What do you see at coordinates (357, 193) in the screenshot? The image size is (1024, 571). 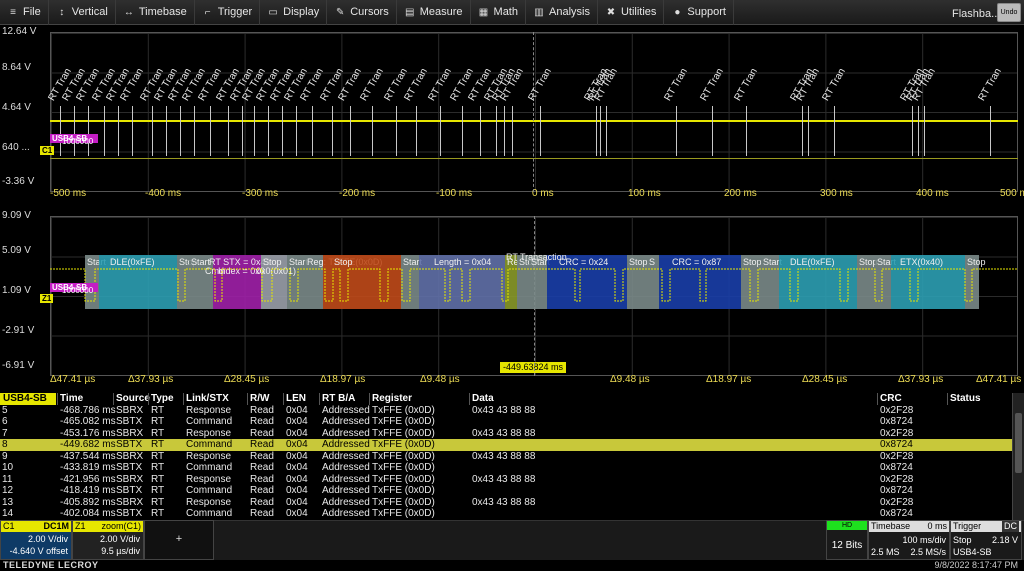 I see `top-x-label: -200 ms` at bounding box center [357, 193].